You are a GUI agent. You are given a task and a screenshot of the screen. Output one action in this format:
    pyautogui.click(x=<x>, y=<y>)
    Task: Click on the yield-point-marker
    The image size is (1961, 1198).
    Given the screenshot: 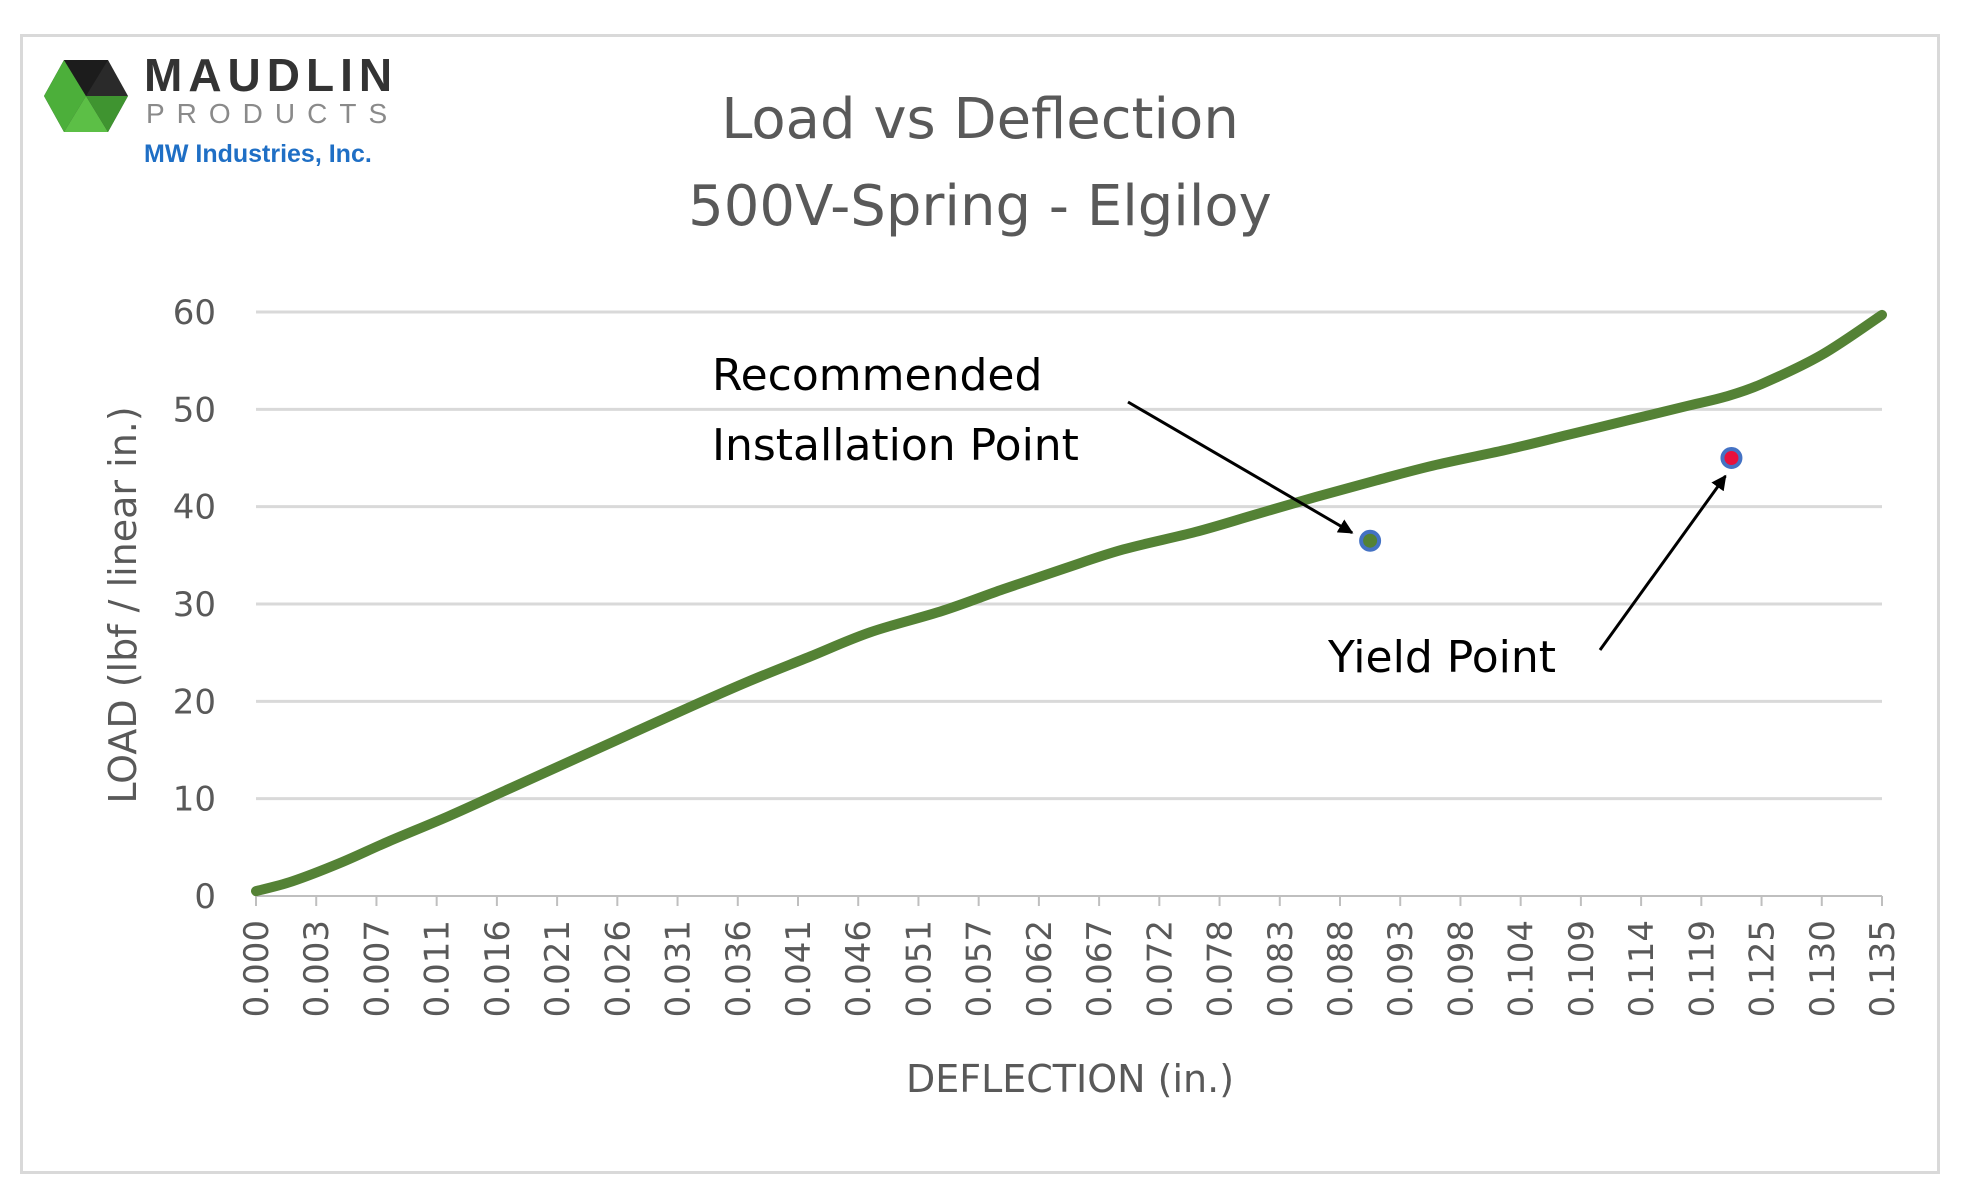 What is the action you would take?
    pyautogui.click(x=1731, y=458)
    